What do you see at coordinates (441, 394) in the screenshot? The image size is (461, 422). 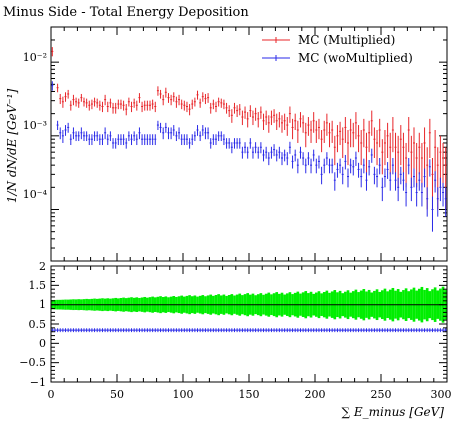 I see `x-tick-label-300: 300` at bounding box center [441, 394].